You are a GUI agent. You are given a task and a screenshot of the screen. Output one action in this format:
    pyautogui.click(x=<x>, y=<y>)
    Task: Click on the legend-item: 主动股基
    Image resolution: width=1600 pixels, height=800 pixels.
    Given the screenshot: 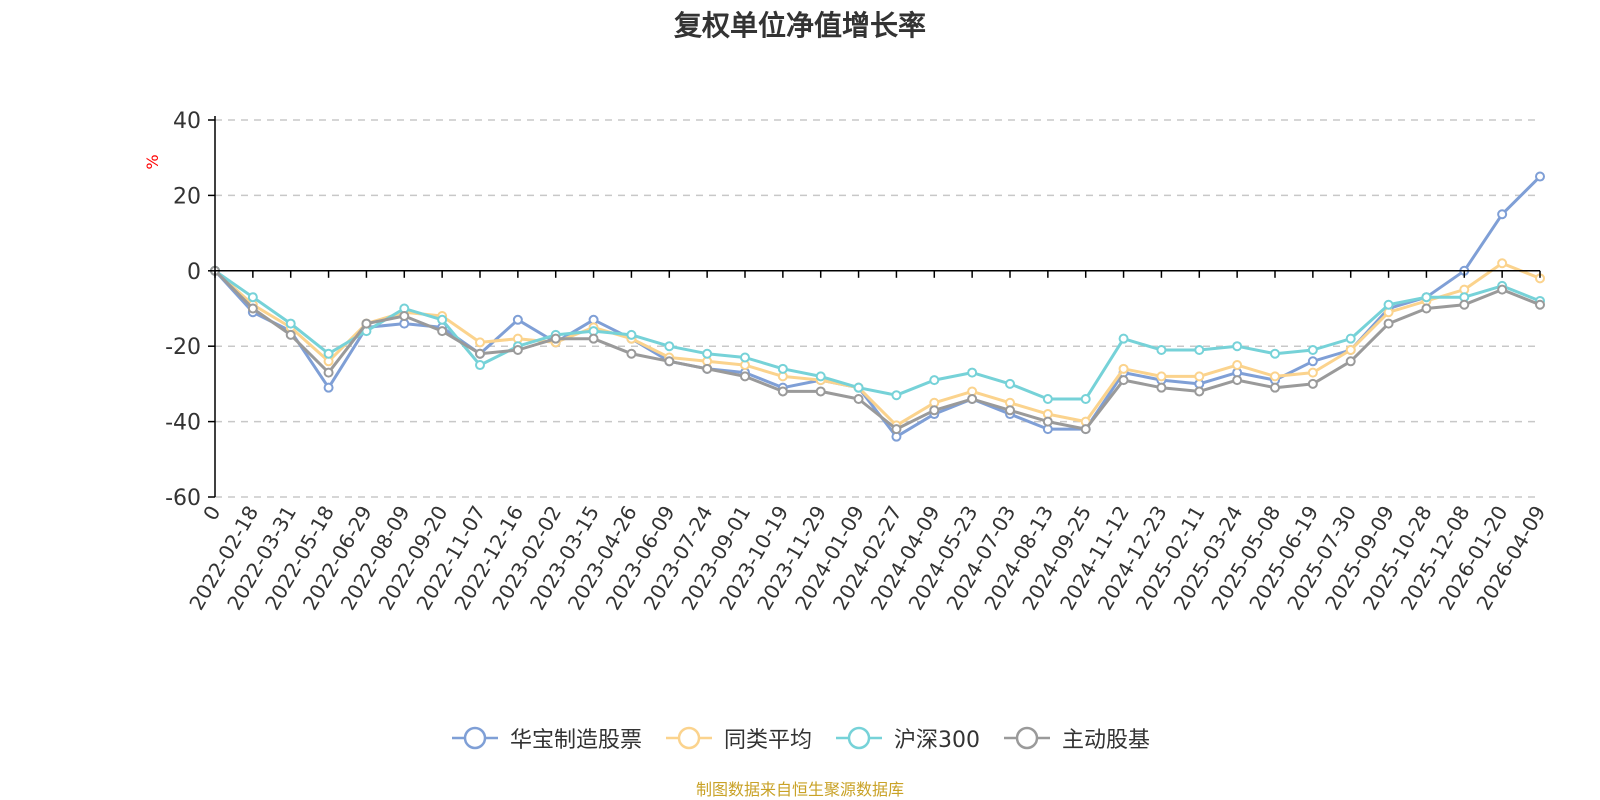 What is the action you would take?
    pyautogui.click(x=1076, y=738)
    